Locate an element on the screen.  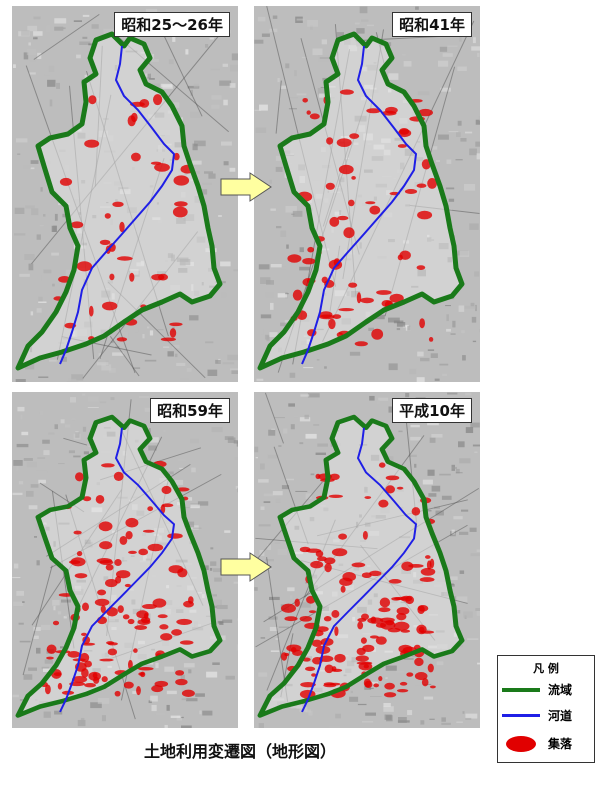
era-label-1: 昭和25〜26年 is located at coordinates (172, 24).